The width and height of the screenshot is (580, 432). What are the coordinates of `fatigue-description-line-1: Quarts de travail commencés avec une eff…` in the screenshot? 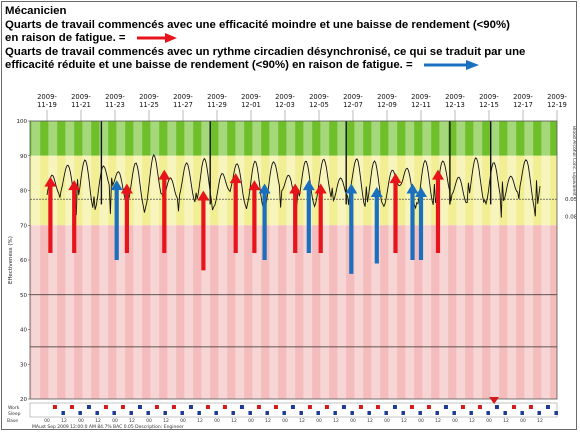 It's located at (257, 24).